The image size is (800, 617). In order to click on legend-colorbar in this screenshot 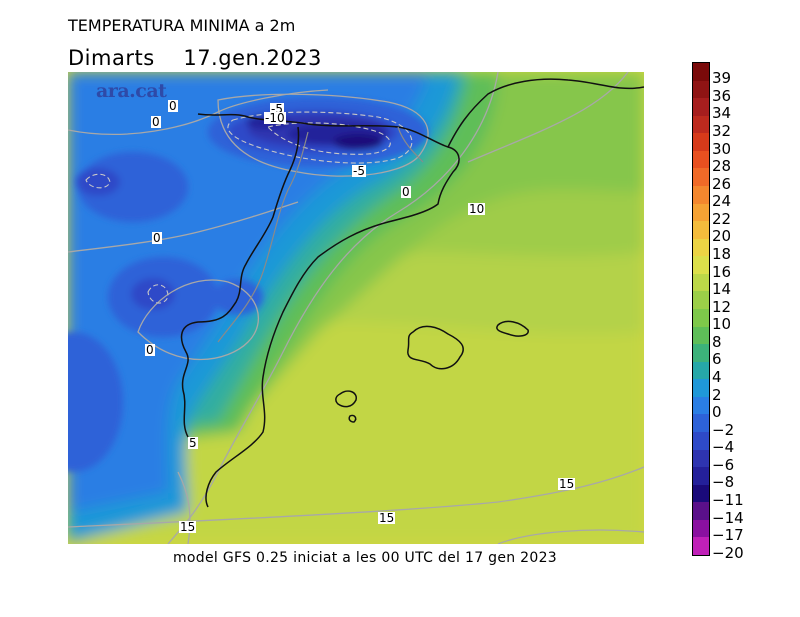, I will do `click(701, 309)`.